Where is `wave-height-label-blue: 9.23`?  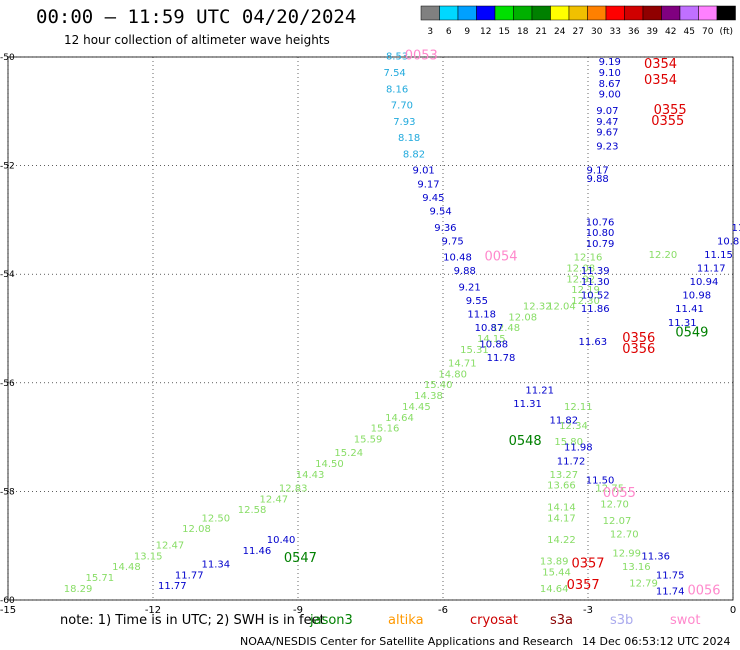 wave-height-label-blue: 9.23 is located at coordinates (607, 146).